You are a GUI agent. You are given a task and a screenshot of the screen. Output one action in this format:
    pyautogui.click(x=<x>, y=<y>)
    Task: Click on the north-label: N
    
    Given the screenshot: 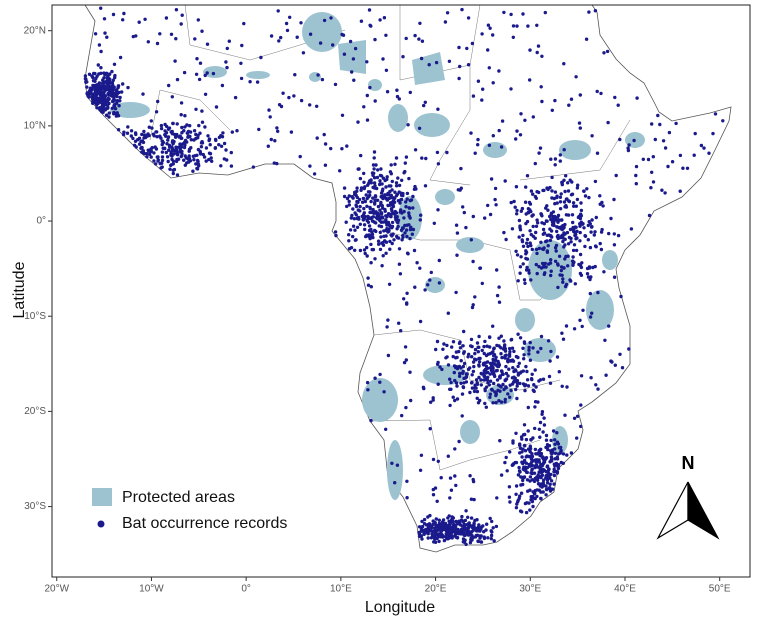 What is the action you would take?
    pyautogui.click(x=688, y=463)
    